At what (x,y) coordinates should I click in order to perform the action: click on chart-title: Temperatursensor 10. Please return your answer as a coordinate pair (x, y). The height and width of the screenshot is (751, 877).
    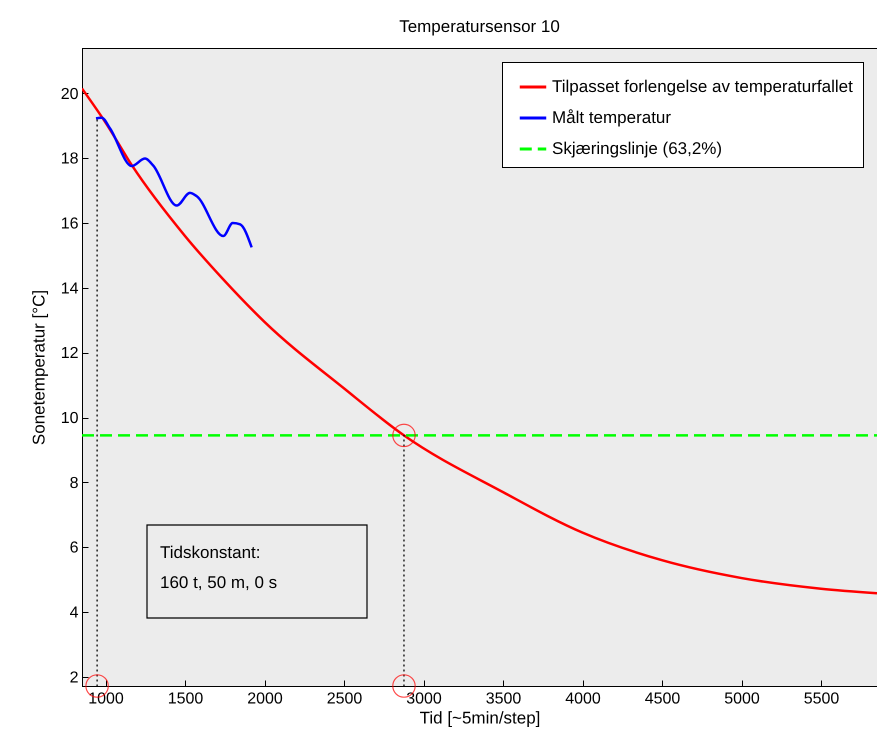
    Looking at the image, I should click on (479, 26).